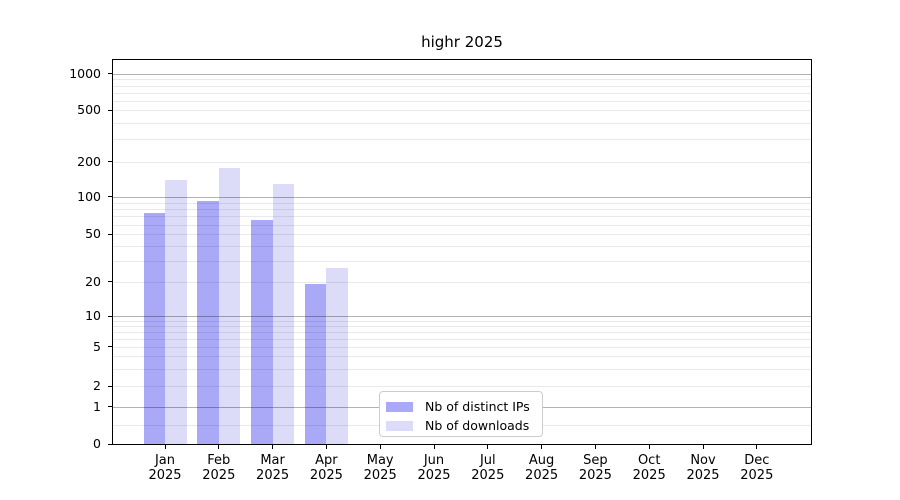 This screenshot has width=900, height=500. What do you see at coordinates (93, 234) in the screenshot?
I see `y-tick-label: 50` at bounding box center [93, 234].